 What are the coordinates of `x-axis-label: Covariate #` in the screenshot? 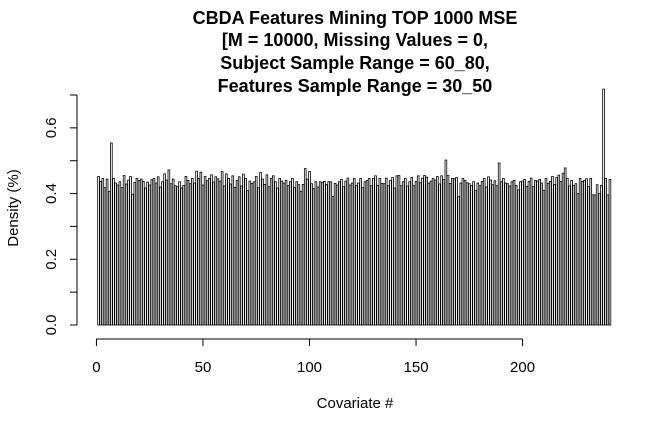 It's located at (355, 403).